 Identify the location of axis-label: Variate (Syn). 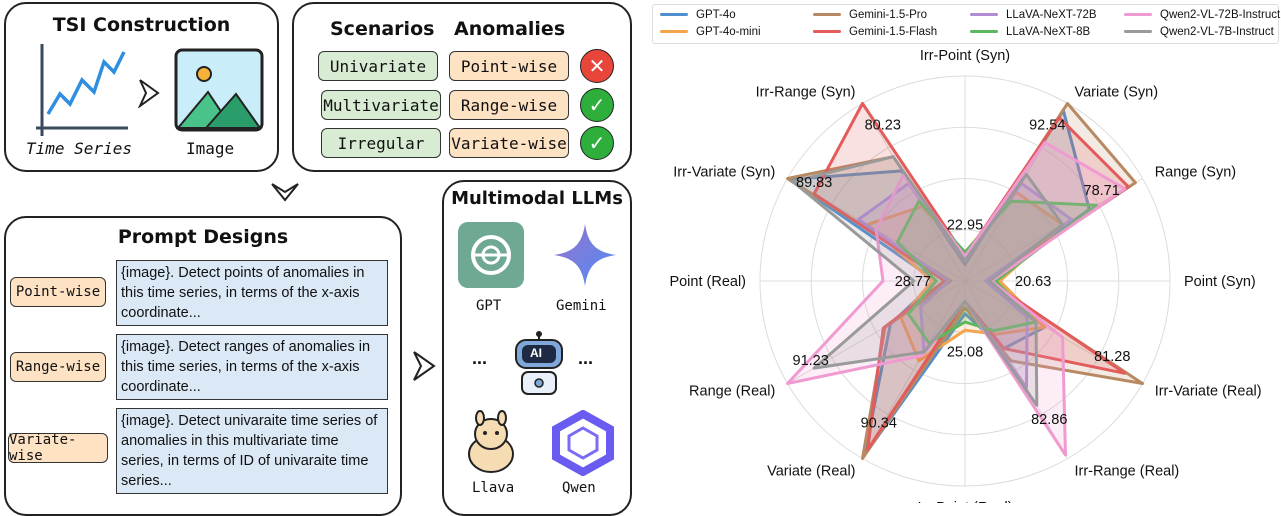
(1117, 92).